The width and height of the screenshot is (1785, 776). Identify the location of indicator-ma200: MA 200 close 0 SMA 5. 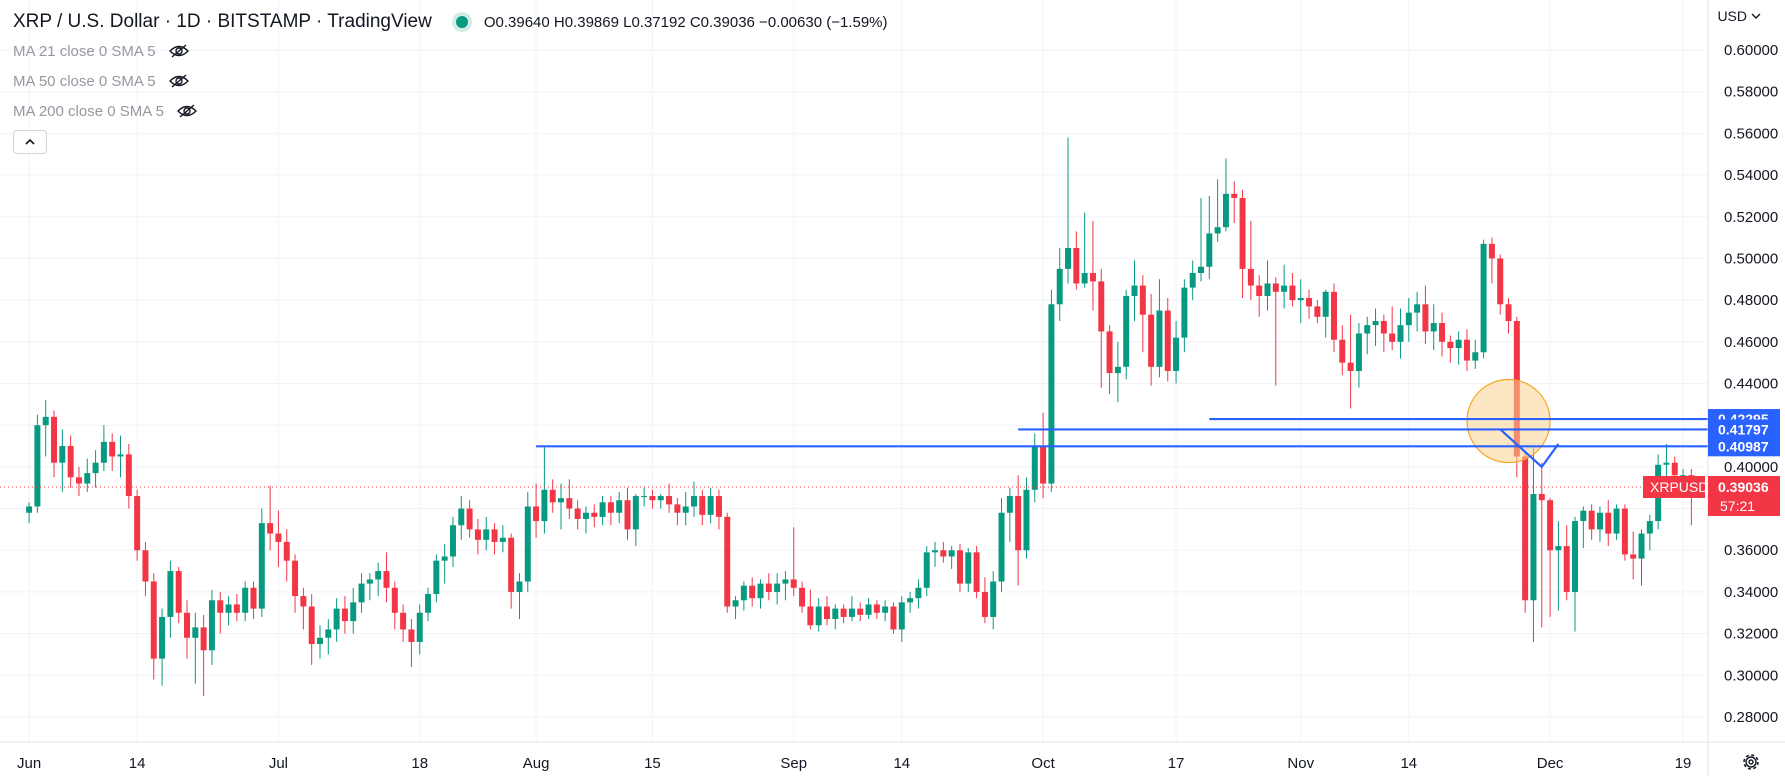
(105, 111).